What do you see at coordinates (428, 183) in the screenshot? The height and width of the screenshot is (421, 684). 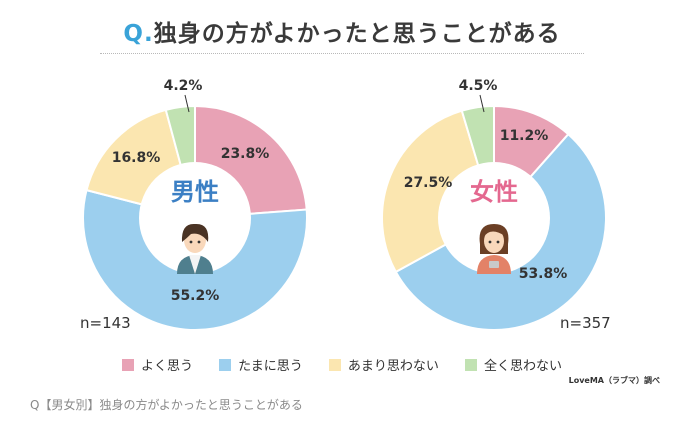 I see `female-pct-label-amari: 27.5%` at bounding box center [428, 183].